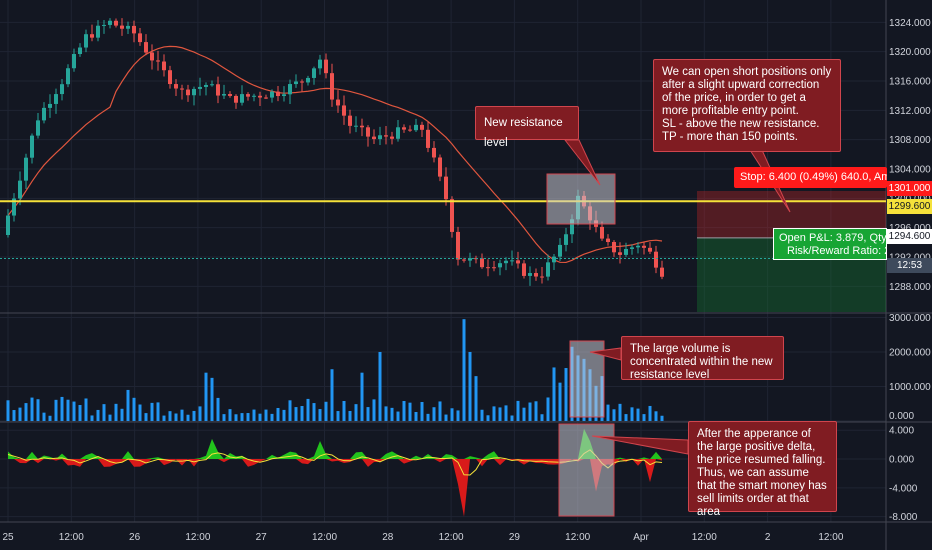  I want to click on price-tick-label: 1288.000, so click(910, 287).